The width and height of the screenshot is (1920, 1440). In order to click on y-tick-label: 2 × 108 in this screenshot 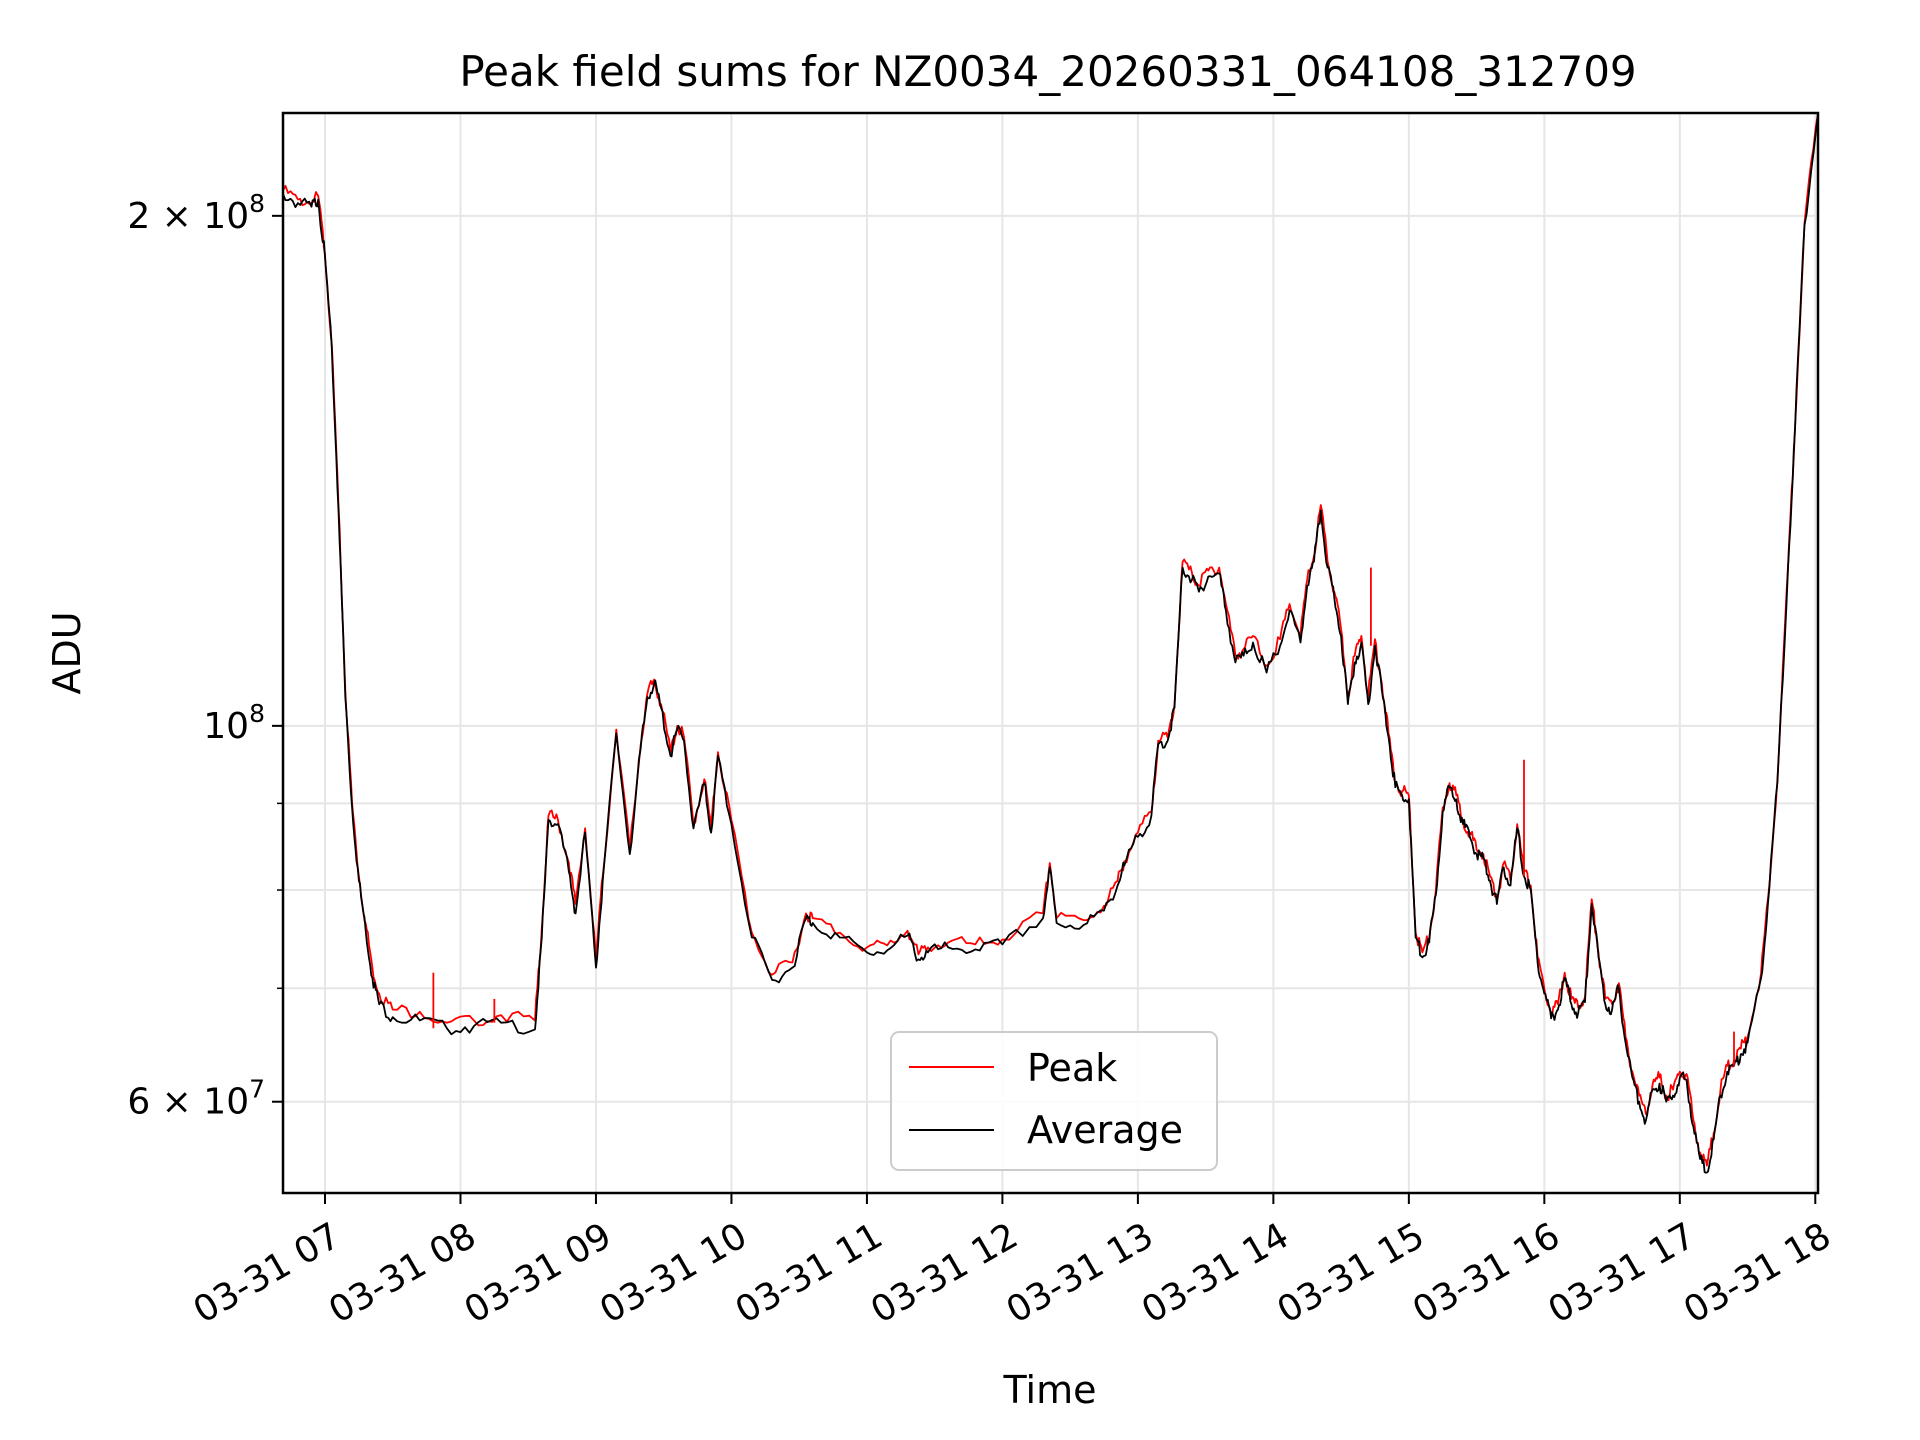, I will do `click(196, 213)`.